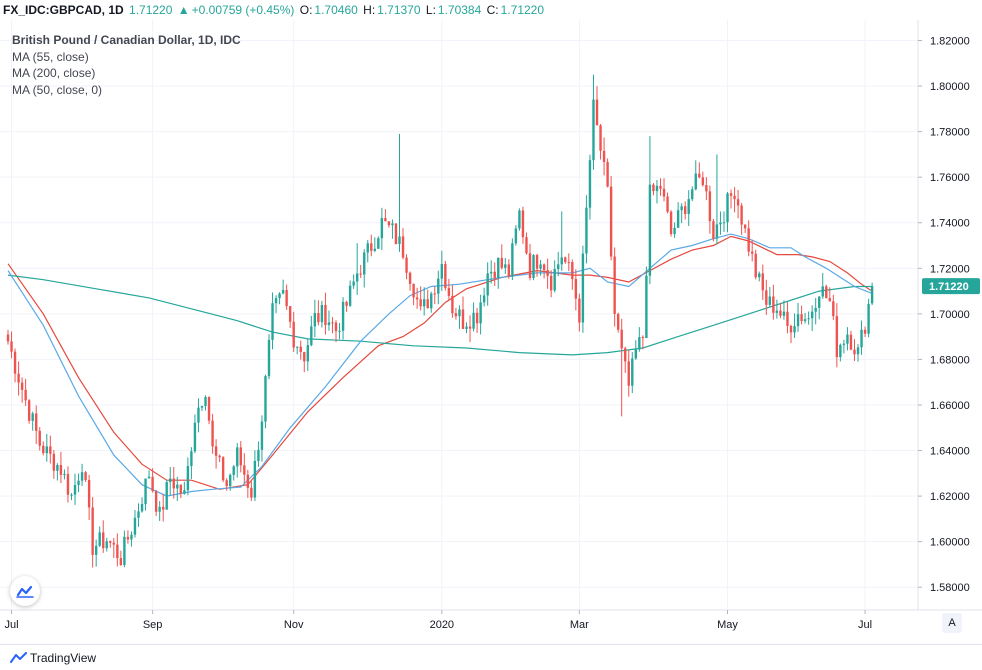 Image resolution: width=982 pixels, height=670 pixels. What do you see at coordinates (54, 73) in the screenshot?
I see `legend-ma200: MA (200, close)` at bounding box center [54, 73].